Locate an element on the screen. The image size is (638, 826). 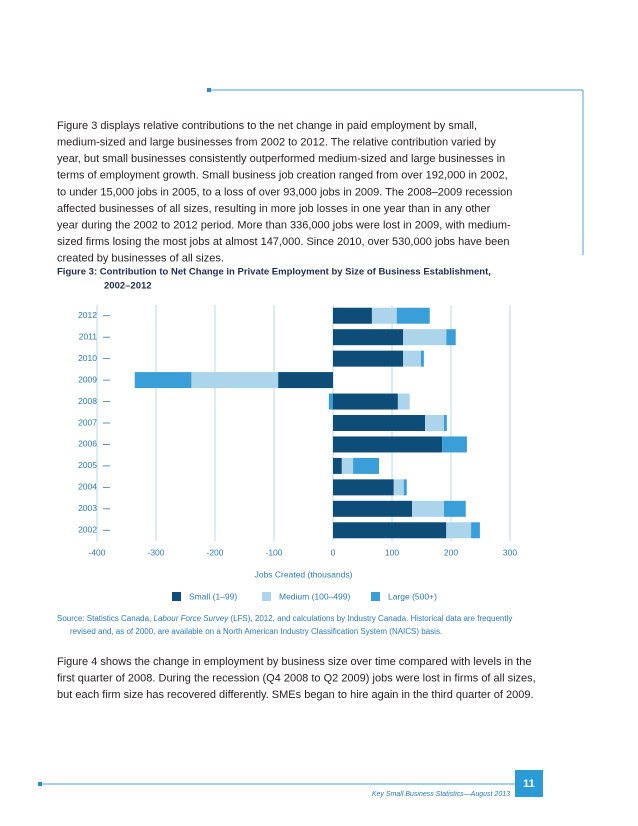
figure-title: 2002–2012 is located at coordinates (128, 286).